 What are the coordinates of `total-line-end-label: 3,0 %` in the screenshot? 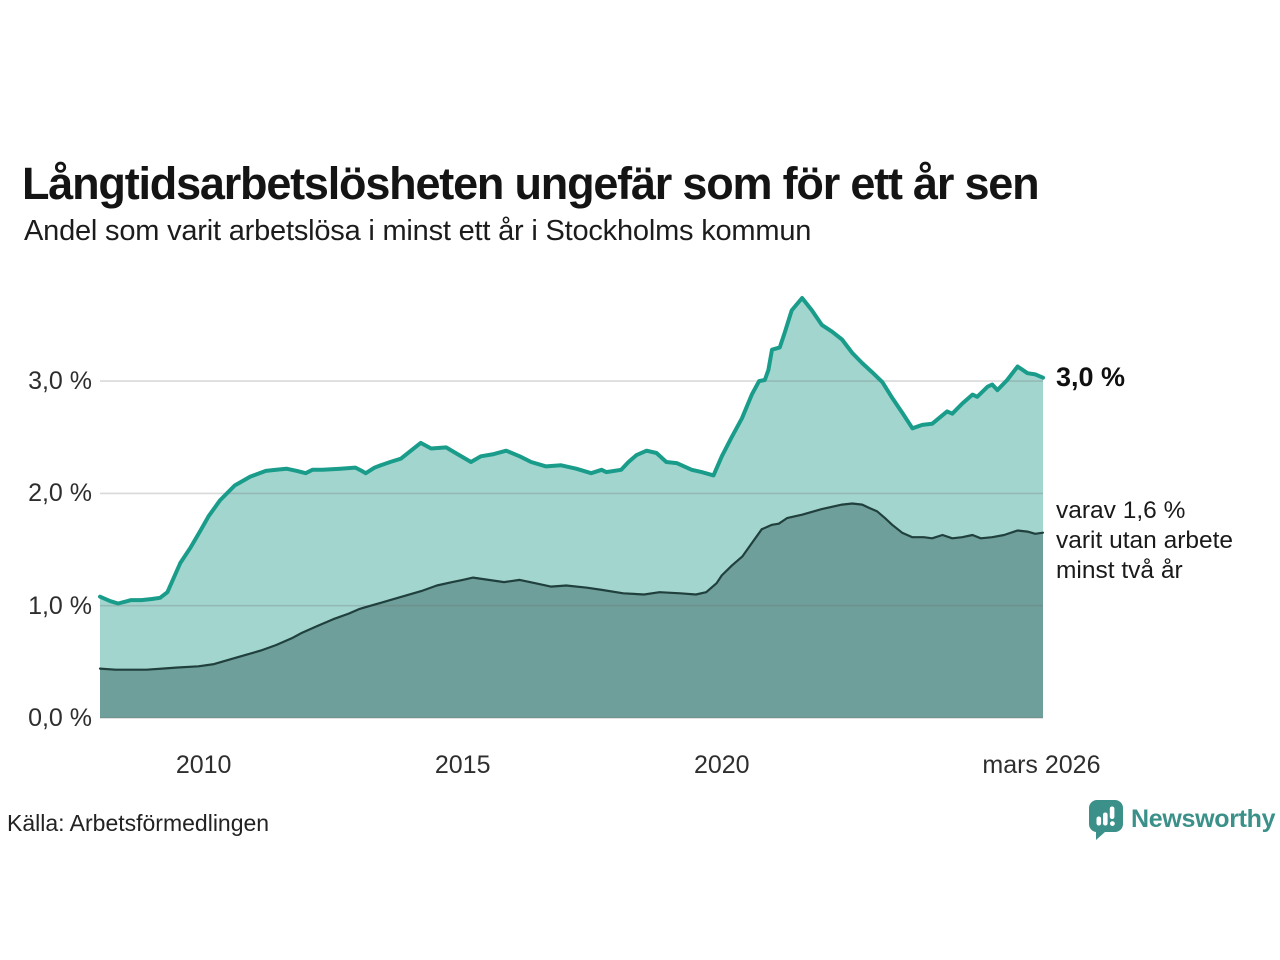 It's located at (1091, 377).